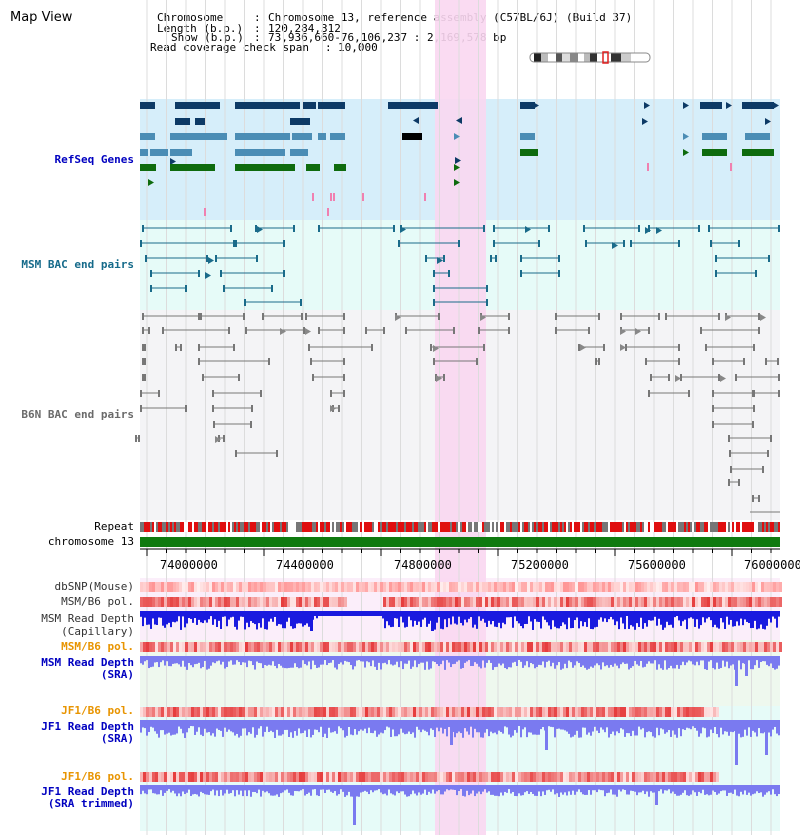 The width and height of the screenshot is (800, 835). What do you see at coordinates (77, 264) in the screenshot?
I see `track-label-msm-bac: MSM BAC end pairs` at bounding box center [77, 264].